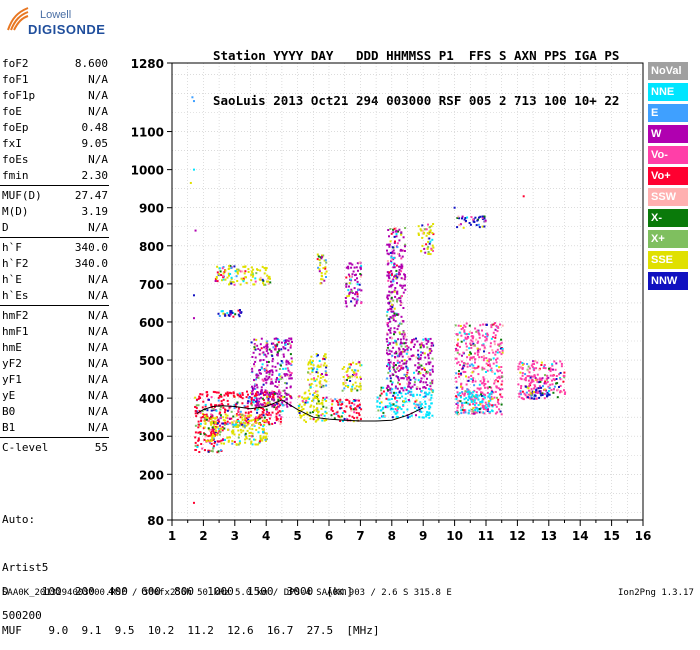  Describe the element at coordinates (486, 536) in the screenshot. I see `x-tick-label: 11` at that location.